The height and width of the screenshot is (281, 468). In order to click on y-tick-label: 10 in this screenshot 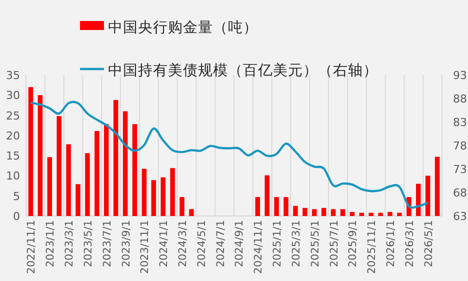, I will do `click(13, 176)`.